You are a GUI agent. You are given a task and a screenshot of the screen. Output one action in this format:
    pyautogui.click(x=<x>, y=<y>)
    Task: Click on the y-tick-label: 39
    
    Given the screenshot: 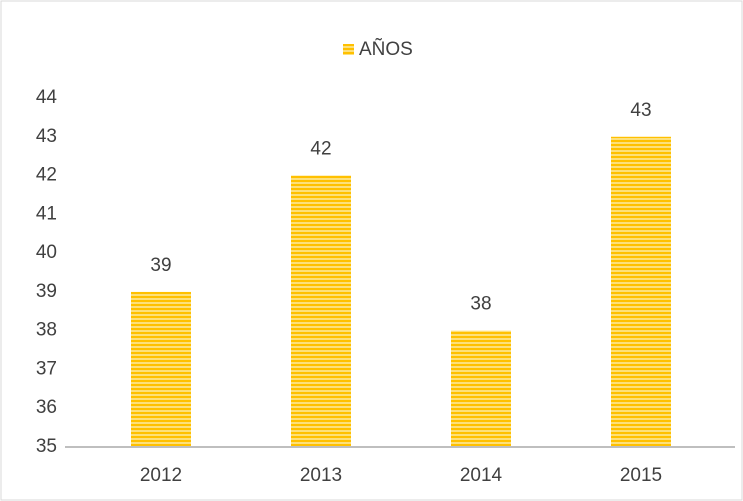 What is the action you would take?
    pyautogui.click(x=46, y=291)
    